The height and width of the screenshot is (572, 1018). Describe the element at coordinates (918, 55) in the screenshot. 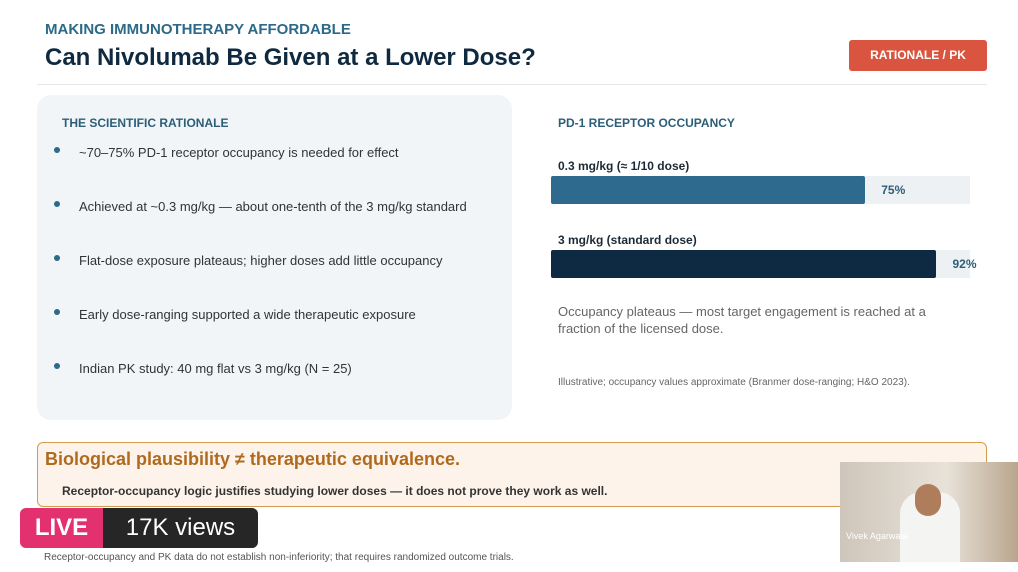

I see `badge: RATIONALE / PK` at that location.